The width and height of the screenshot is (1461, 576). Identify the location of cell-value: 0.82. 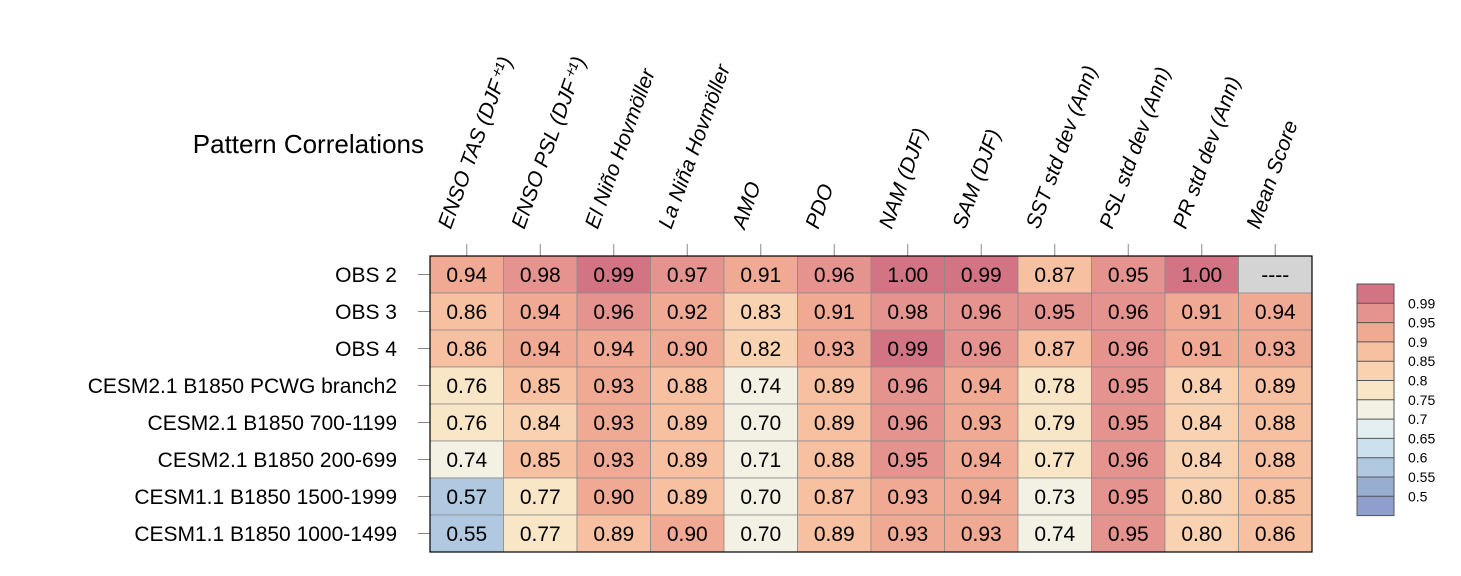
(760, 349).